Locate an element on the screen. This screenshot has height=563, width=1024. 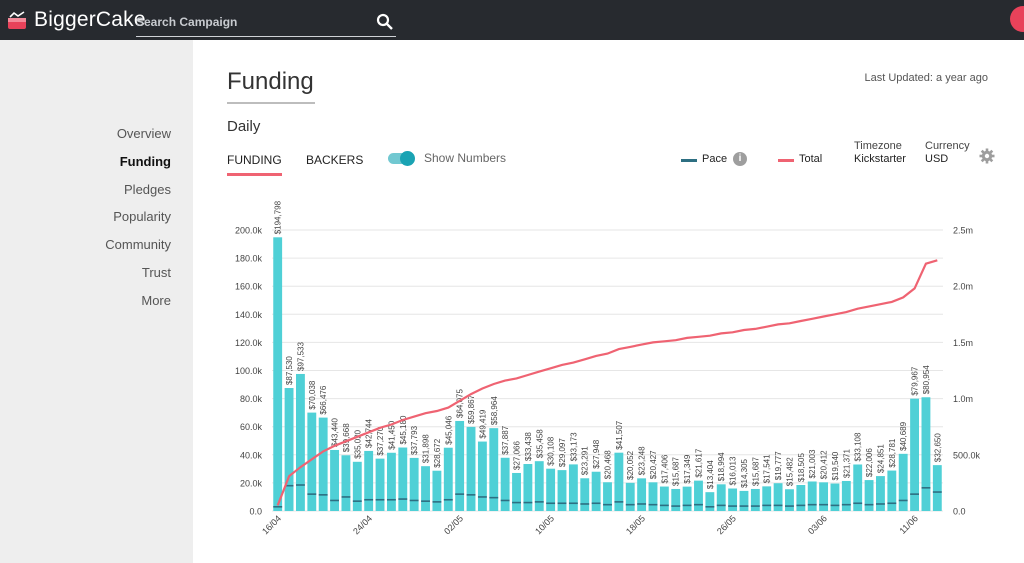
left-tick-label: 160.0k is located at coordinates (249, 287).